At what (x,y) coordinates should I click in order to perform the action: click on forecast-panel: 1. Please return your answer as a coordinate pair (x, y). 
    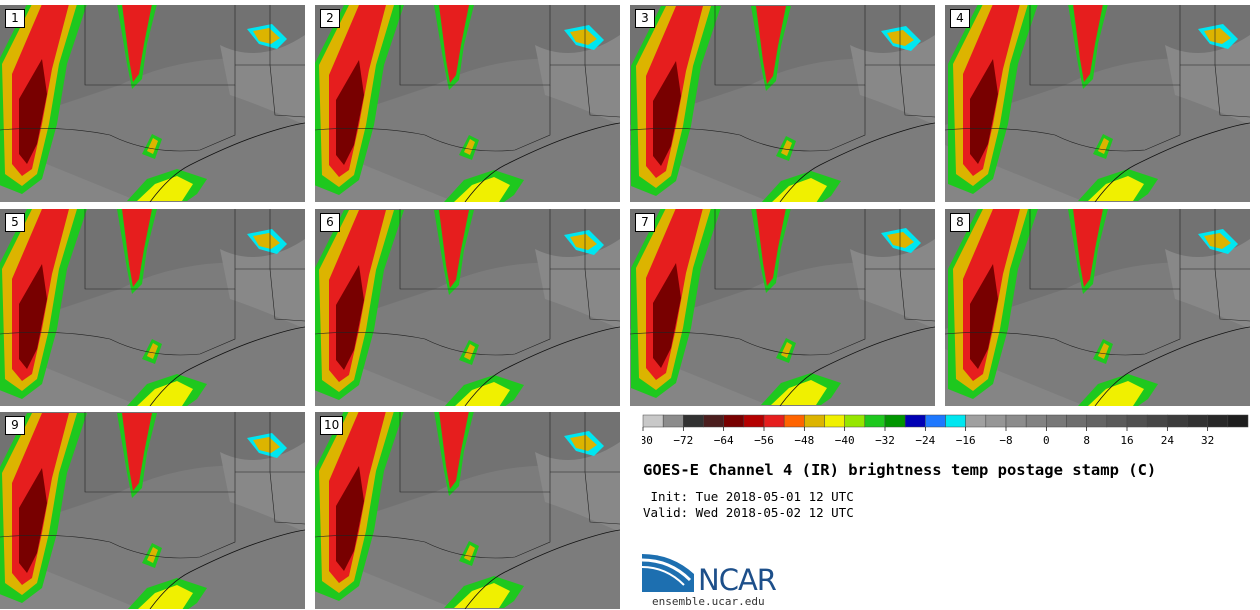
    Looking at the image, I should click on (152, 103).